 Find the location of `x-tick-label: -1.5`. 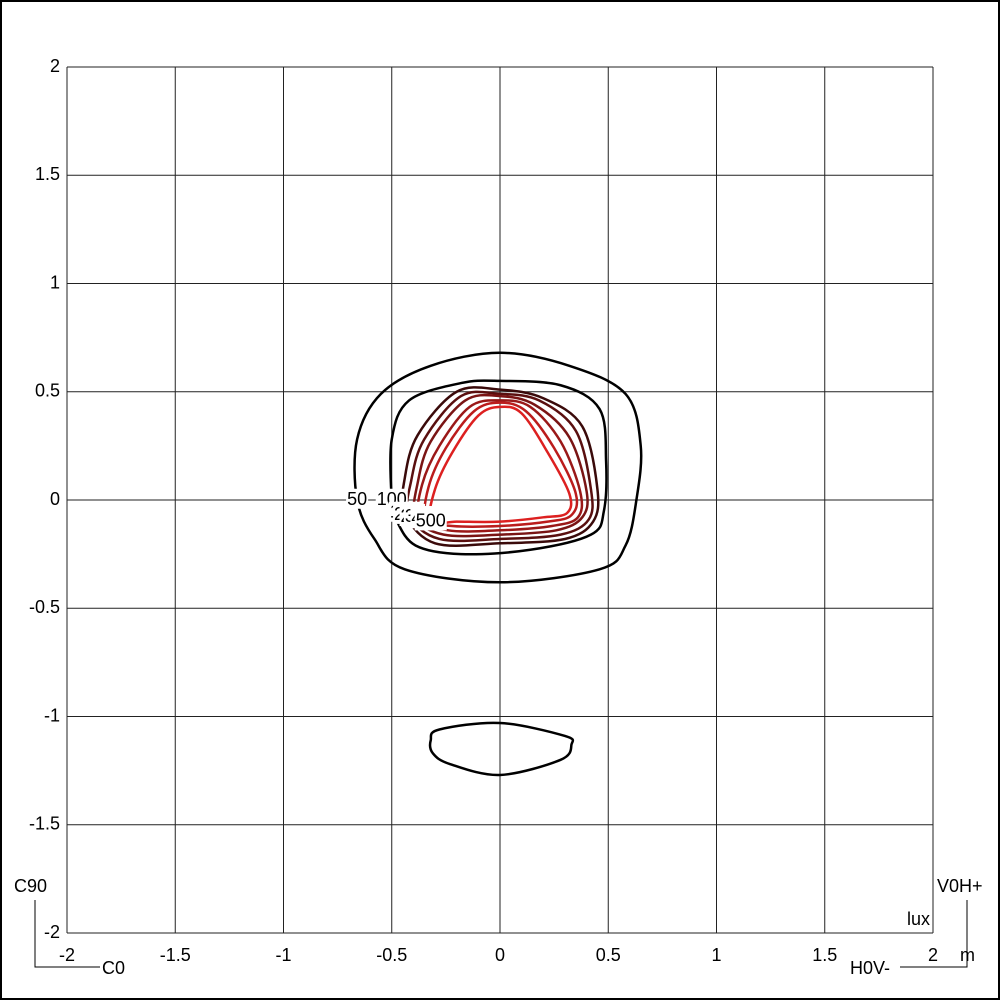

x-tick-label: -1.5 is located at coordinates (175, 955).